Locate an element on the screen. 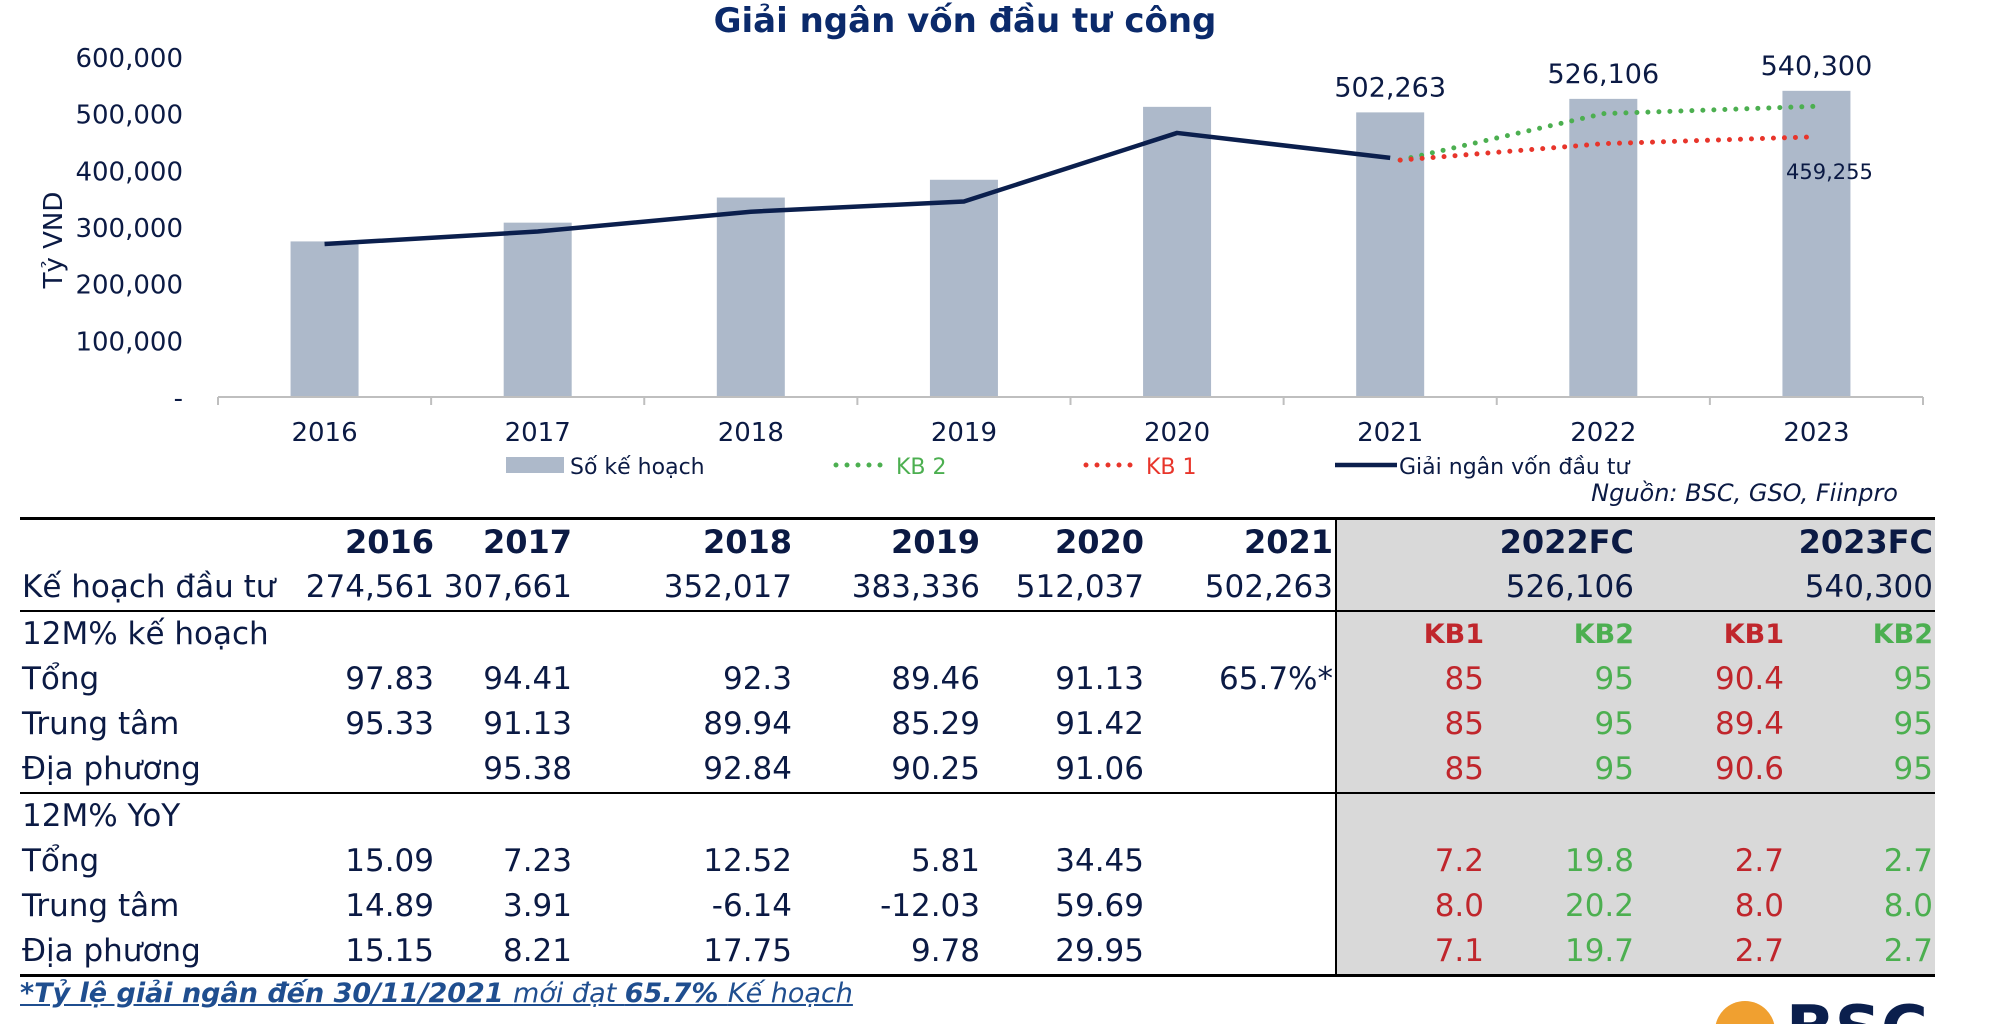  table-row-label: Trung tâm is located at coordinates (101, 724).